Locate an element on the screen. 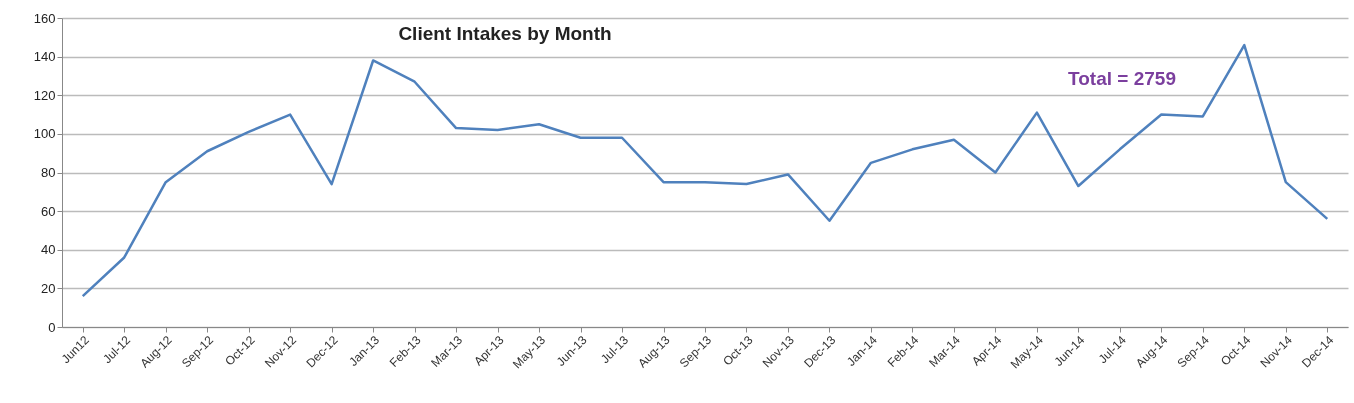  y-tick-label: 40 is located at coordinates (48, 250).